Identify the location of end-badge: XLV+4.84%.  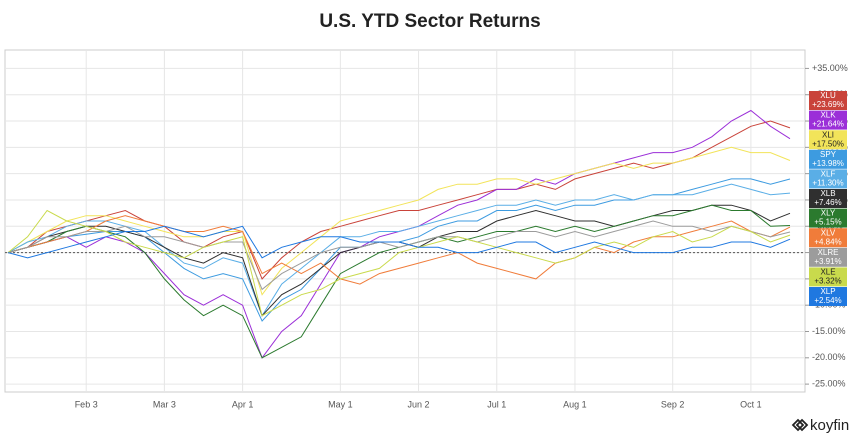
(828, 238).